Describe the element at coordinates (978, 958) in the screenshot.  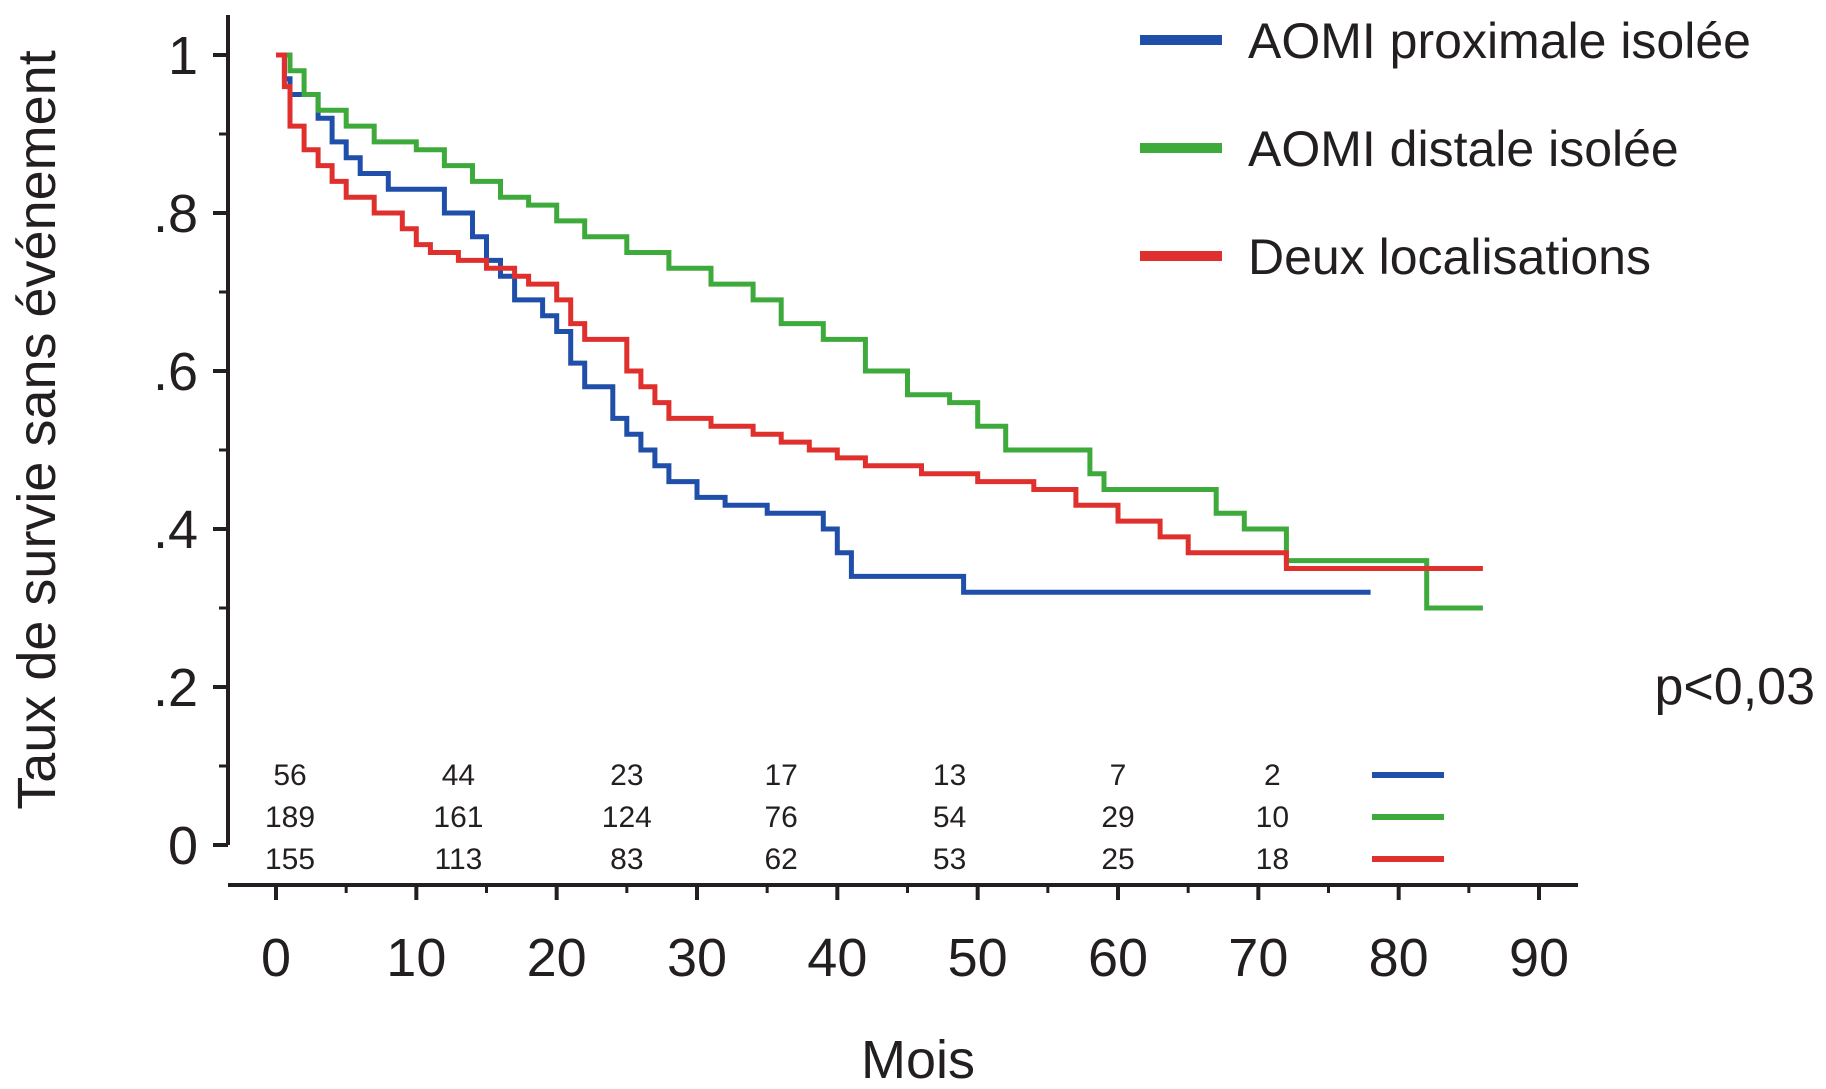
I see `x-tick-label: 50` at that location.